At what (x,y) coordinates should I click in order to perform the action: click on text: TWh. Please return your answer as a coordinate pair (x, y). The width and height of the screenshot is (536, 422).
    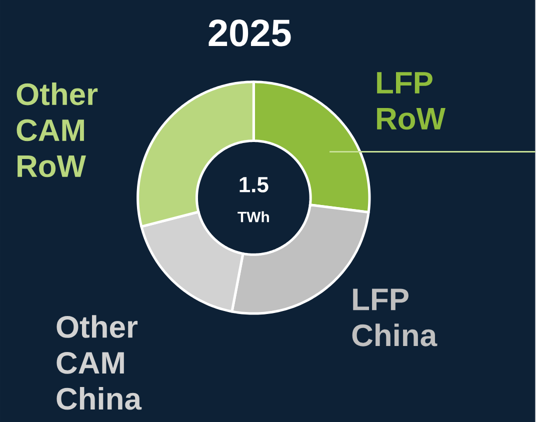
    Looking at the image, I should click on (253, 216).